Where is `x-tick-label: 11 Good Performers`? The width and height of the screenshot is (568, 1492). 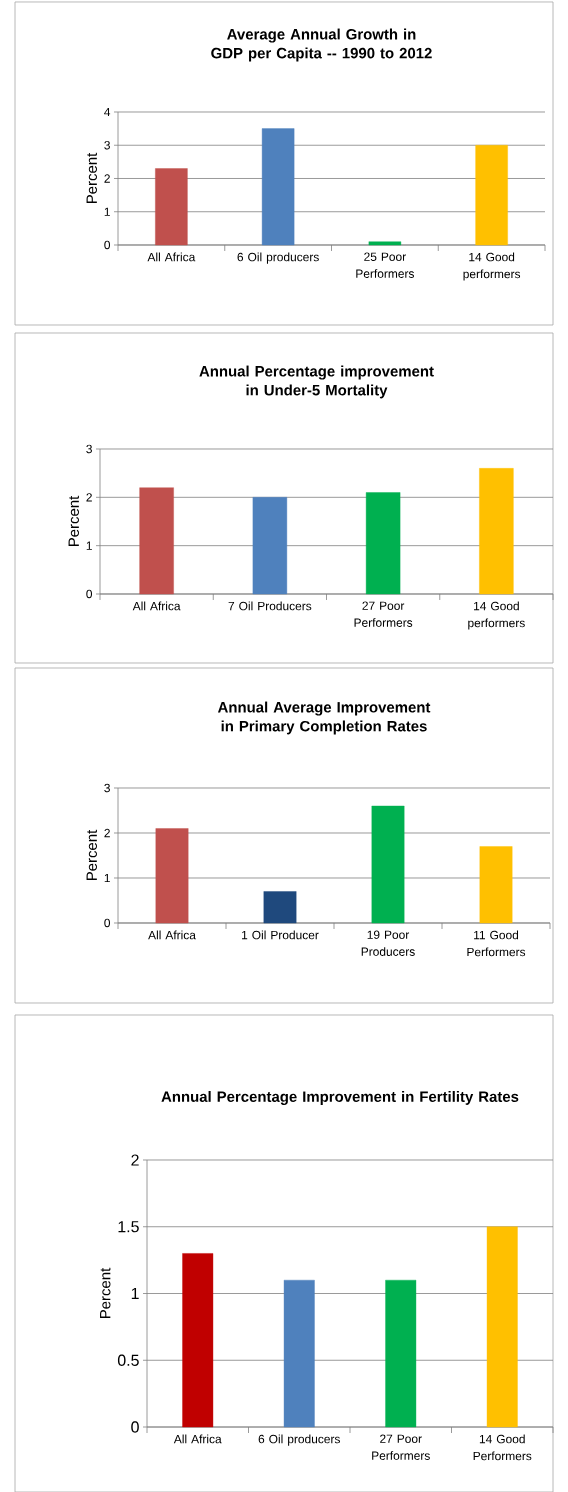 x-tick-label: 11 Good Performers is located at coordinates (496, 943).